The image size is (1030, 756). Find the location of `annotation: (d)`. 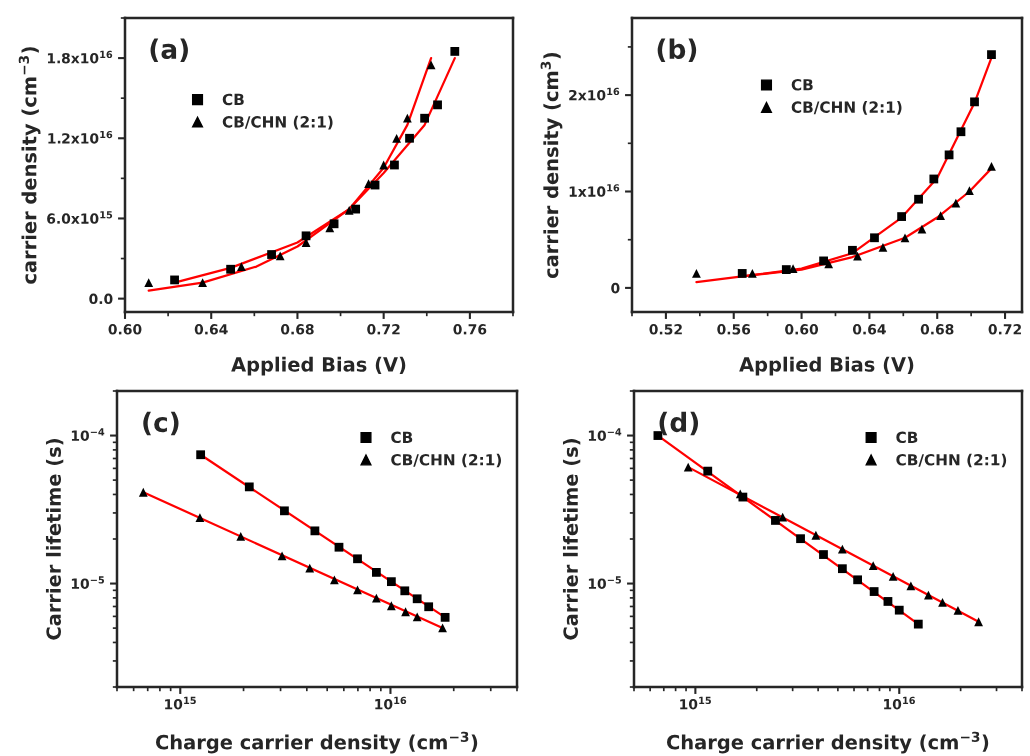

annotation: (d) is located at coordinates (679, 423).